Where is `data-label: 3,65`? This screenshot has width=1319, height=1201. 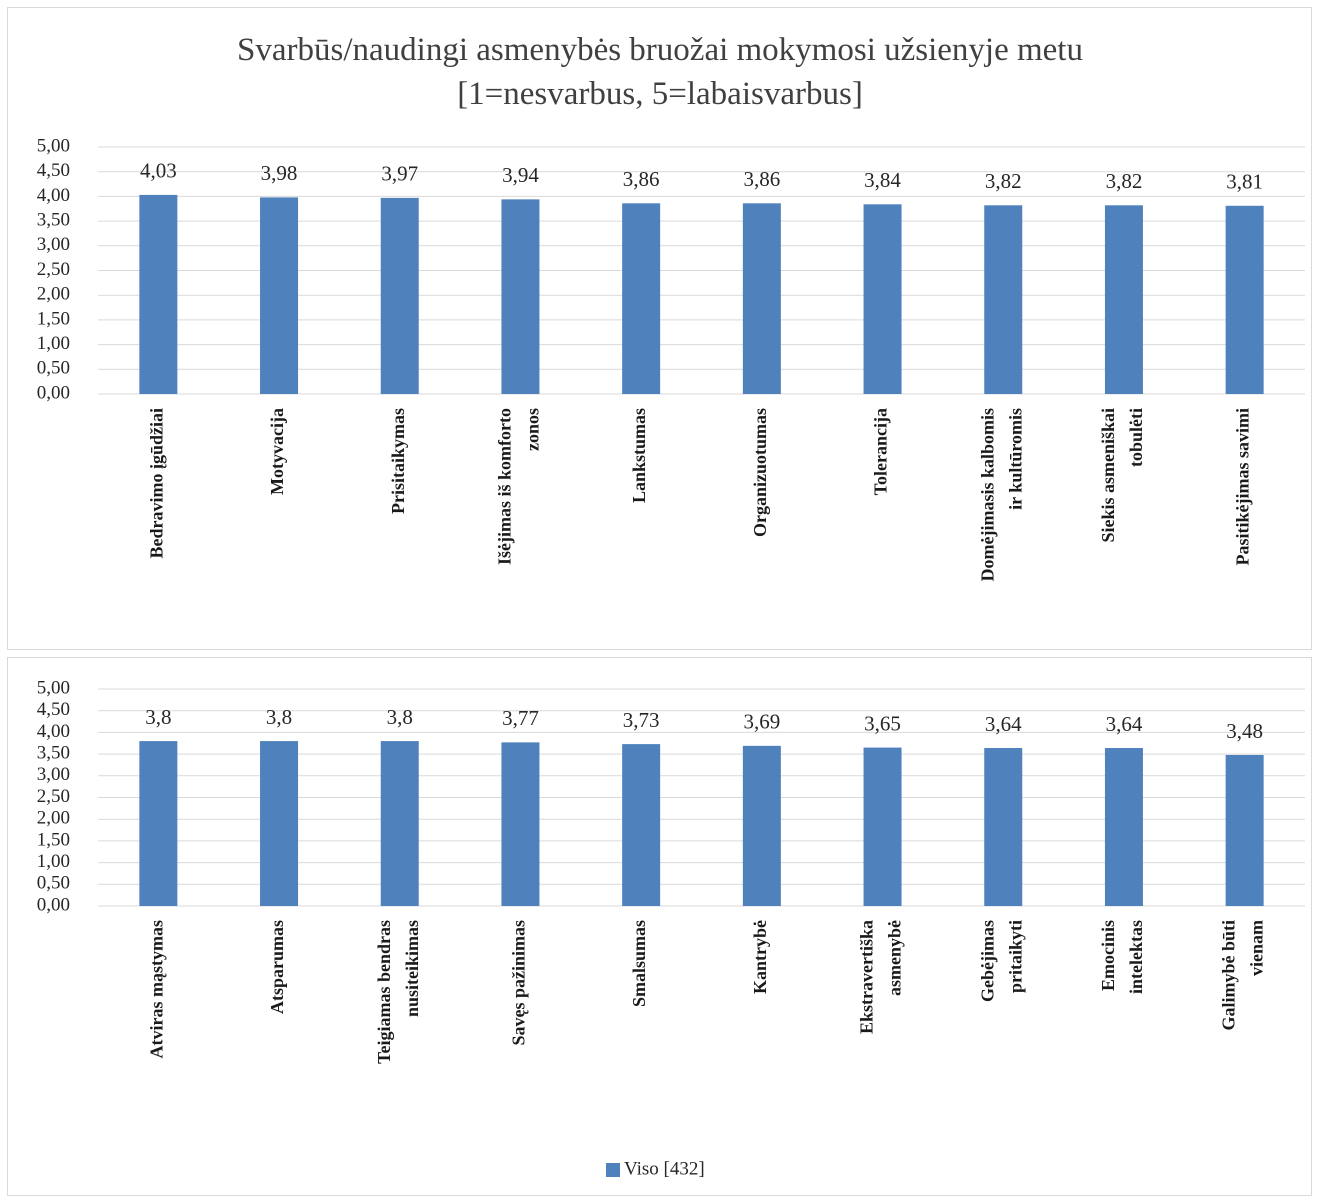
data-label: 3,65 is located at coordinates (882, 723).